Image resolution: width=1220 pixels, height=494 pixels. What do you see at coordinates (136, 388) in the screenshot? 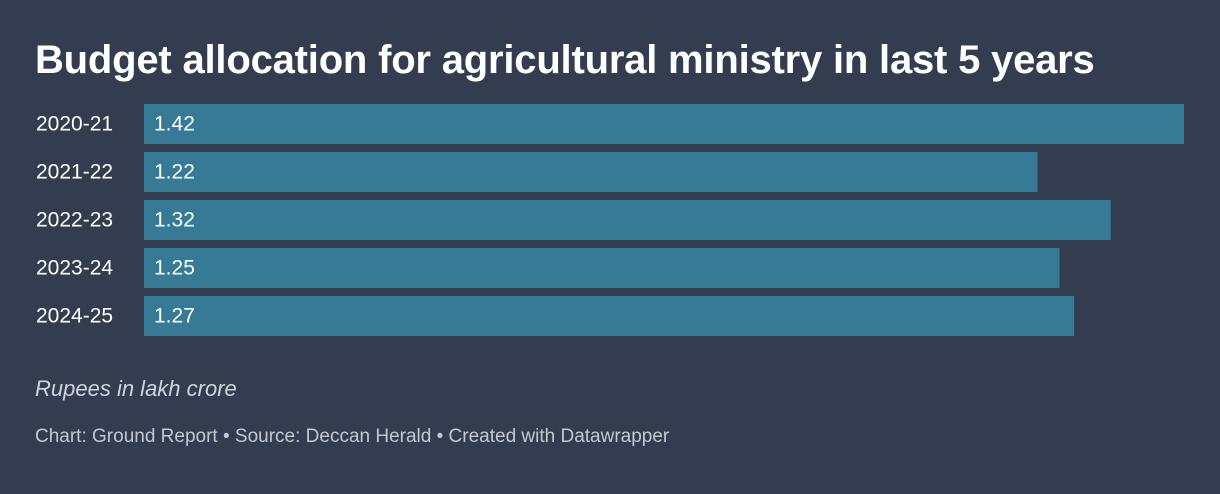
I see `chart-notes: Rupees in lakh crore` at bounding box center [136, 388].